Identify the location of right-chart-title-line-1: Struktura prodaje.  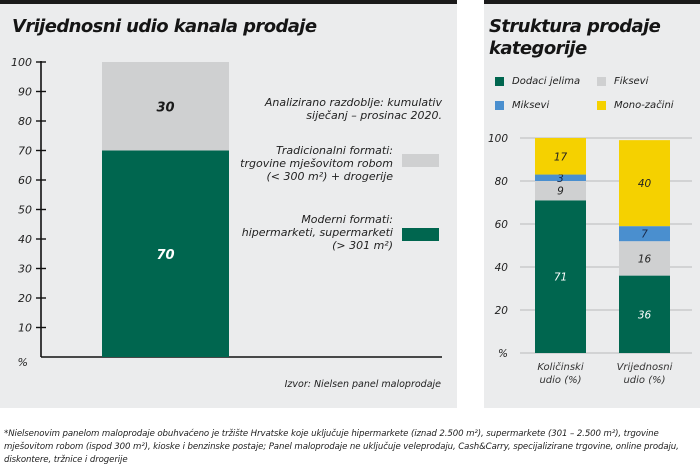
(575, 26).